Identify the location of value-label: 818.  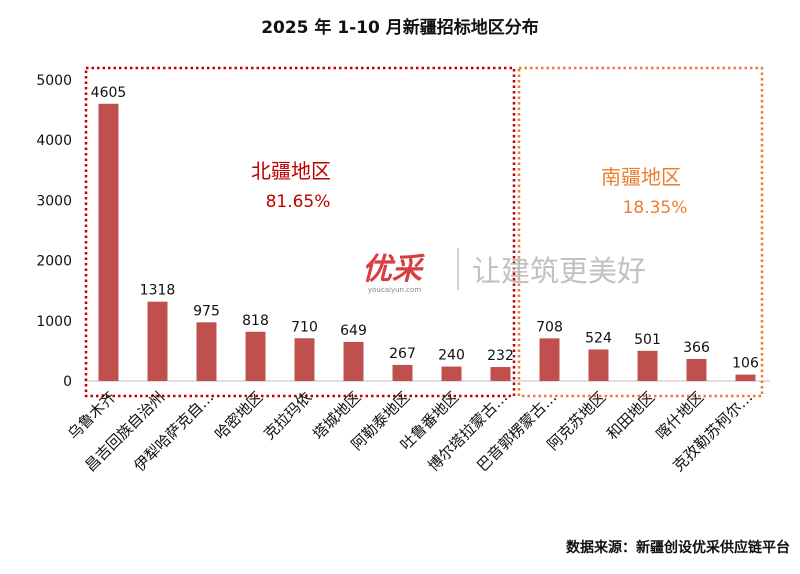
(255, 321).